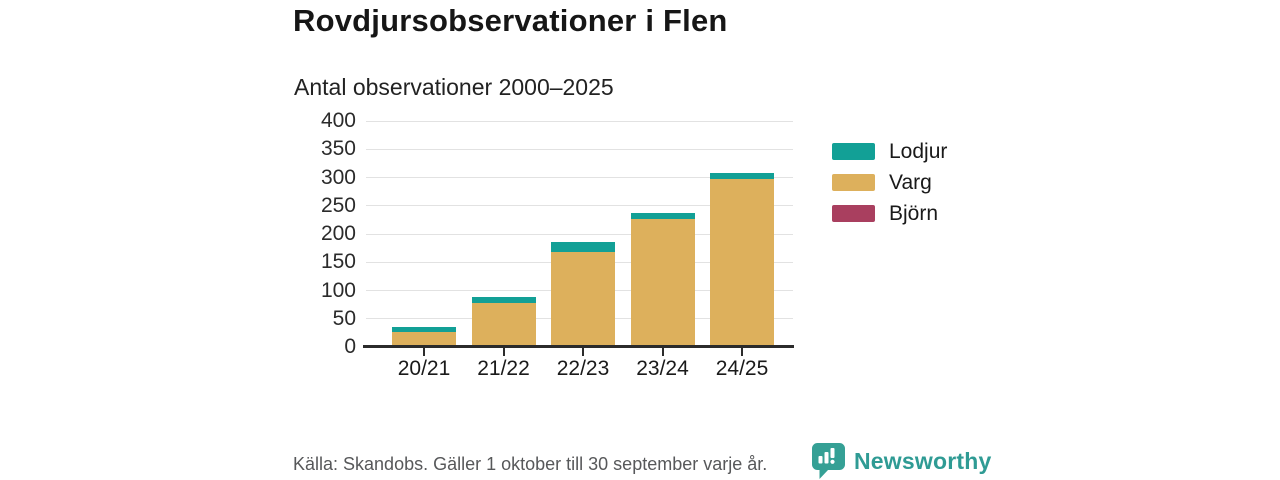 This screenshot has width=1280, height=480. What do you see at coordinates (918, 151) in the screenshot?
I see `legend-label: Lodjur` at bounding box center [918, 151].